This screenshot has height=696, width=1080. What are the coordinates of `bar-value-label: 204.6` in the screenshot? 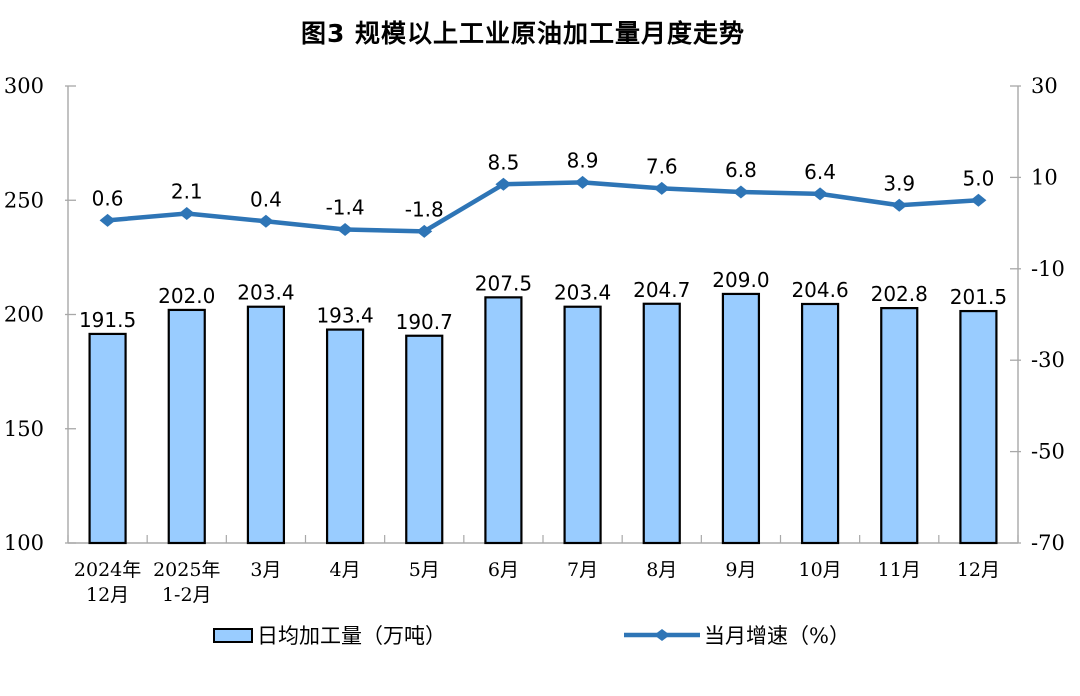 It's located at (819, 290).